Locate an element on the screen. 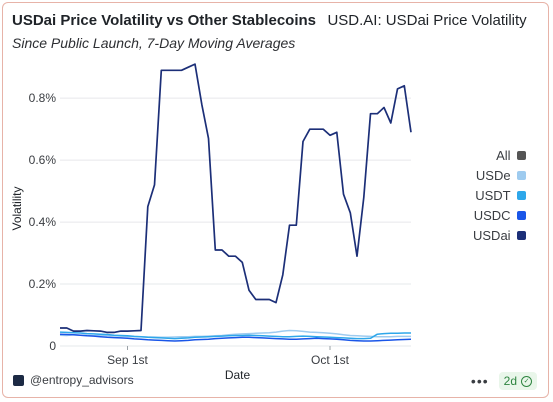  y-tick-label: 0.4% is located at coordinates (43, 222).